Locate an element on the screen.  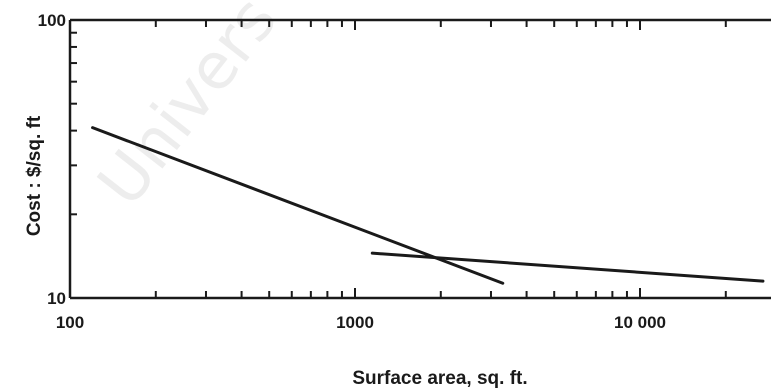
y-tick-label: 100 is located at coordinates (52, 20).